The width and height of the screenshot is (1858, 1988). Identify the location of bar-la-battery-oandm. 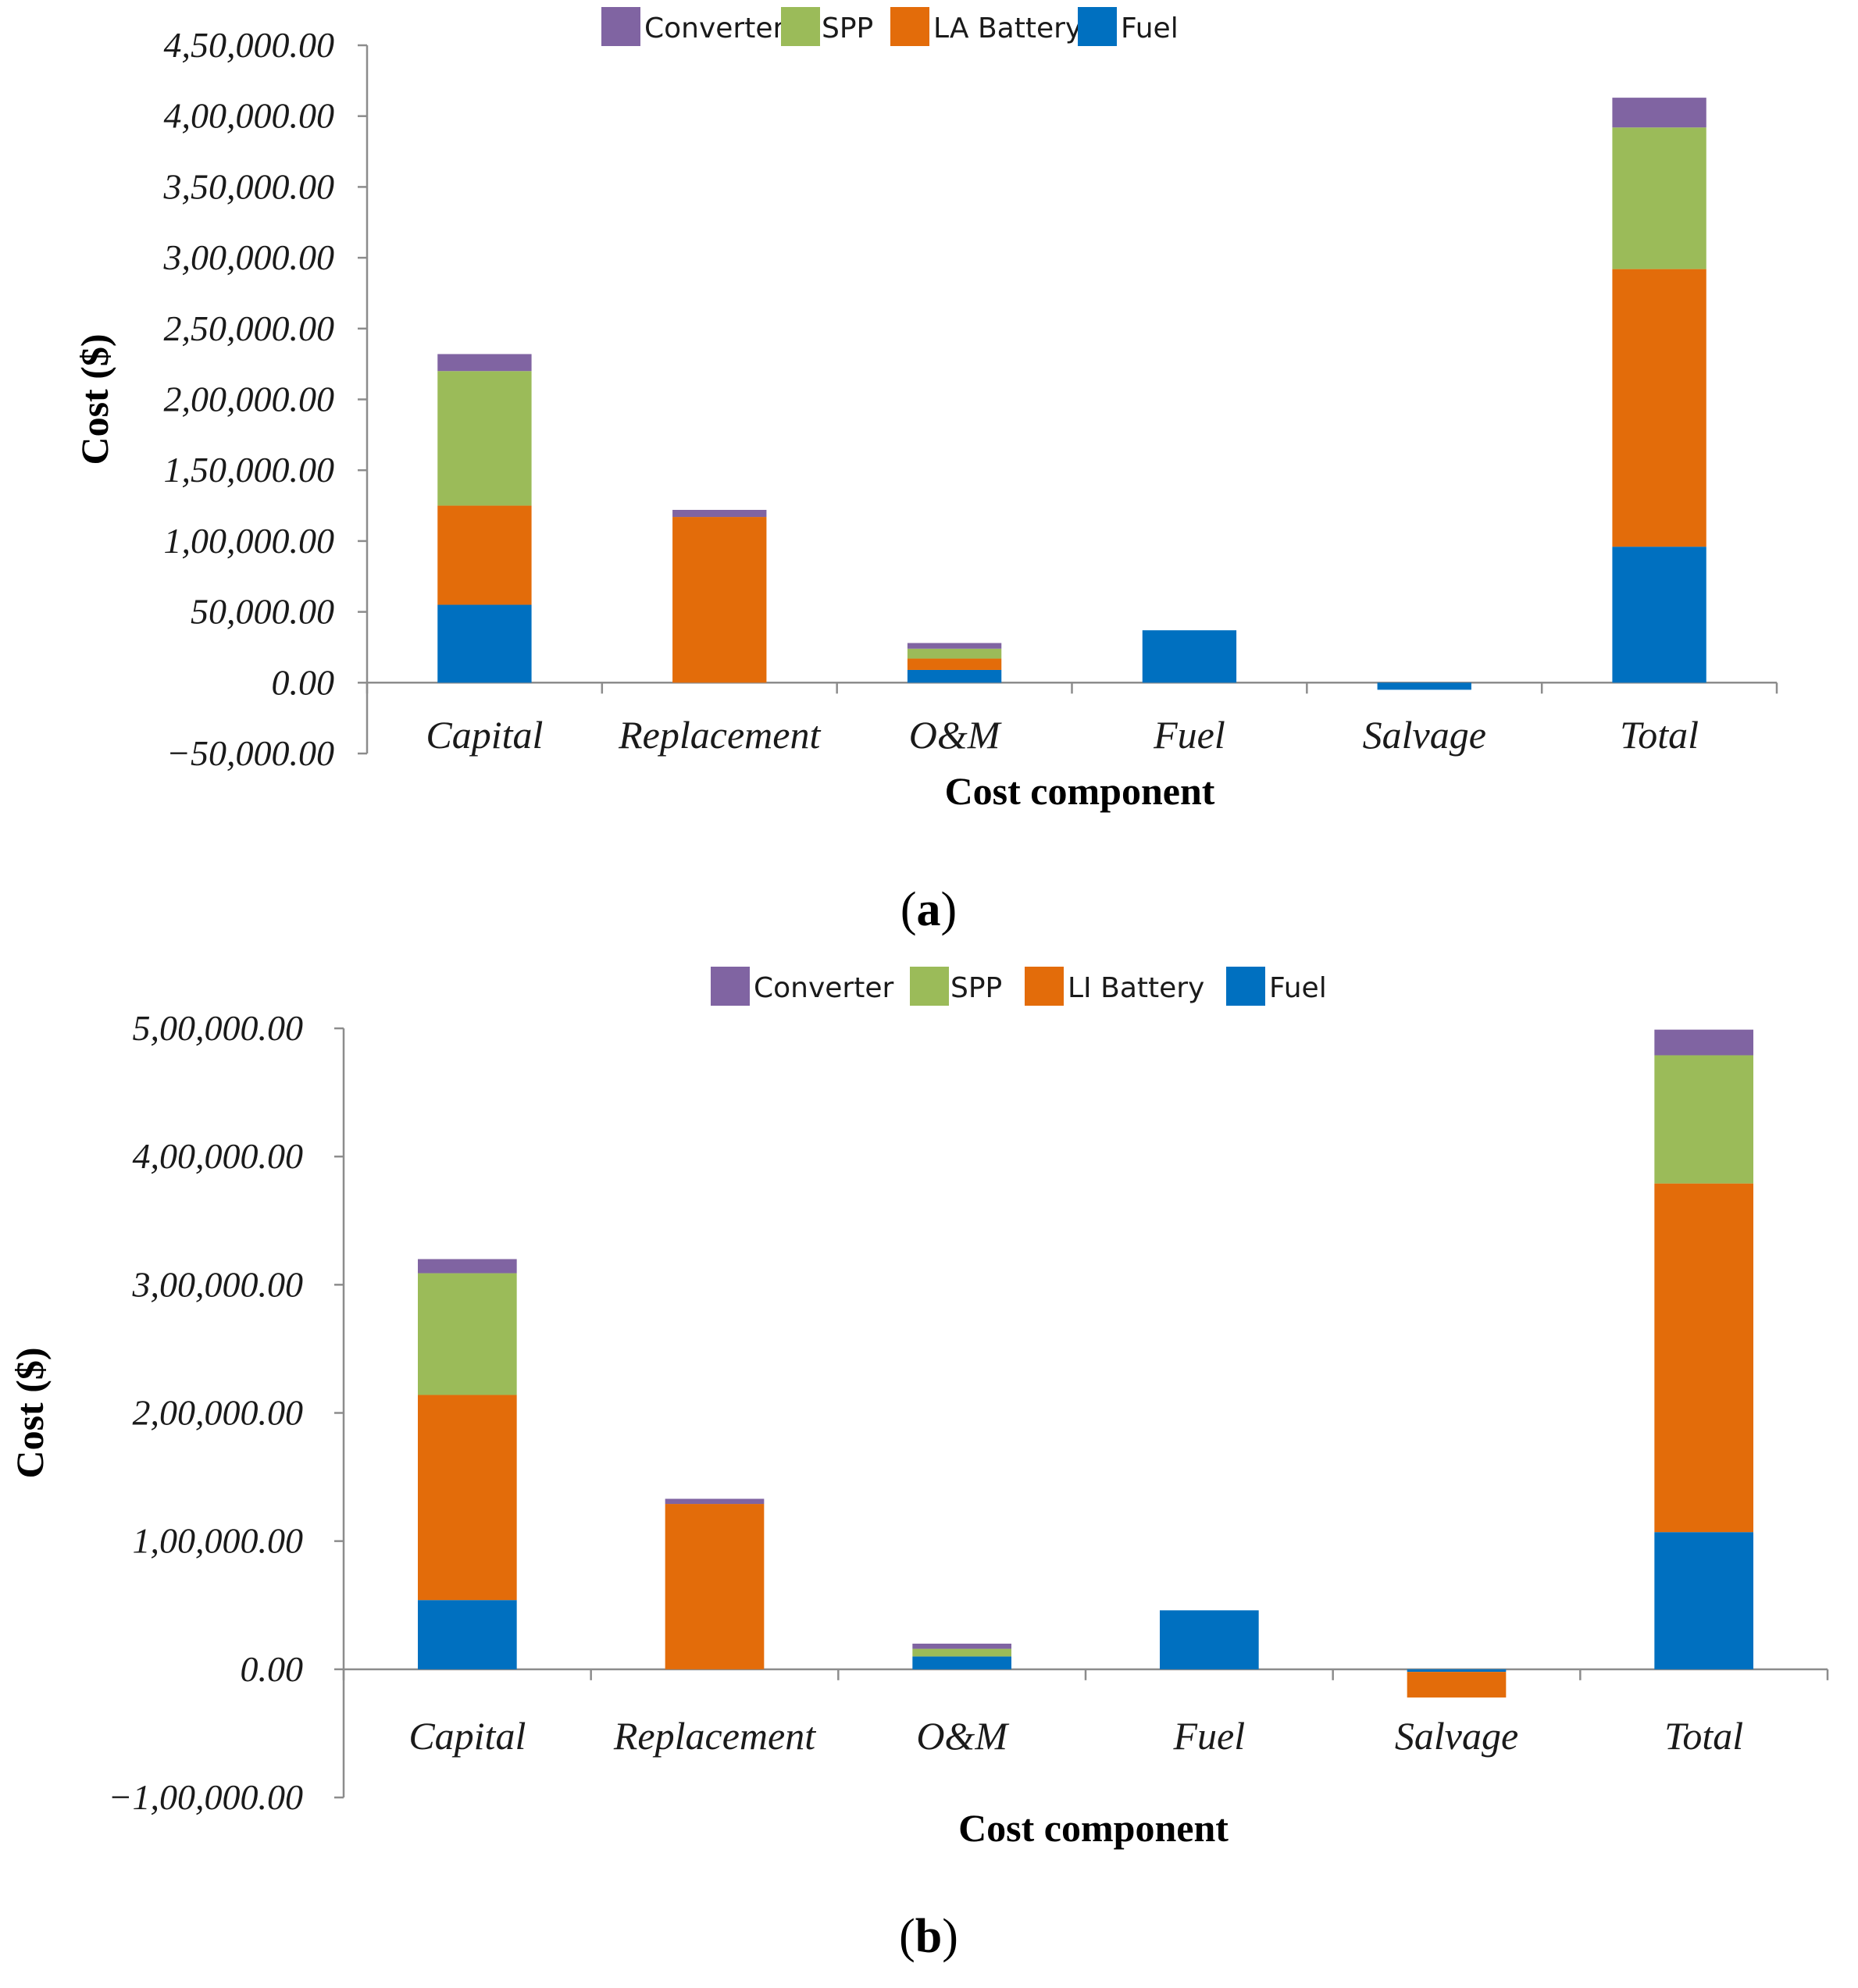
(954, 664).